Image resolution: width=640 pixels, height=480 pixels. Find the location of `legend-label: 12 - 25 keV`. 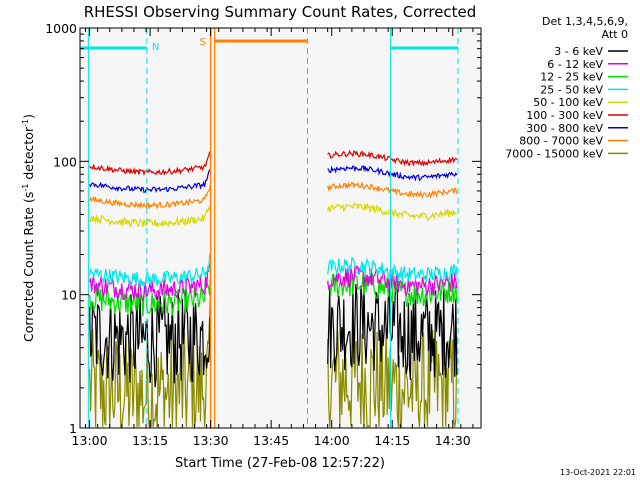

legend-label: 12 - 25 keV is located at coordinates (571, 77).